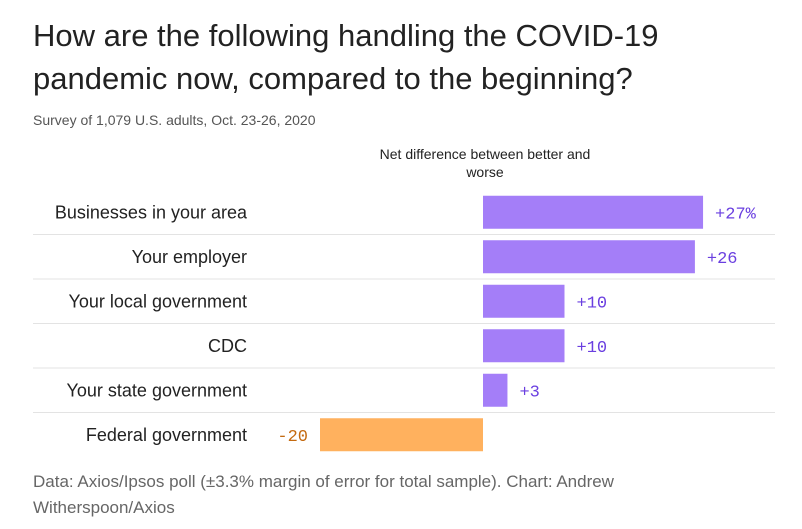 The height and width of the screenshot is (529, 802). I want to click on data-label: +27%, so click(736, 214).